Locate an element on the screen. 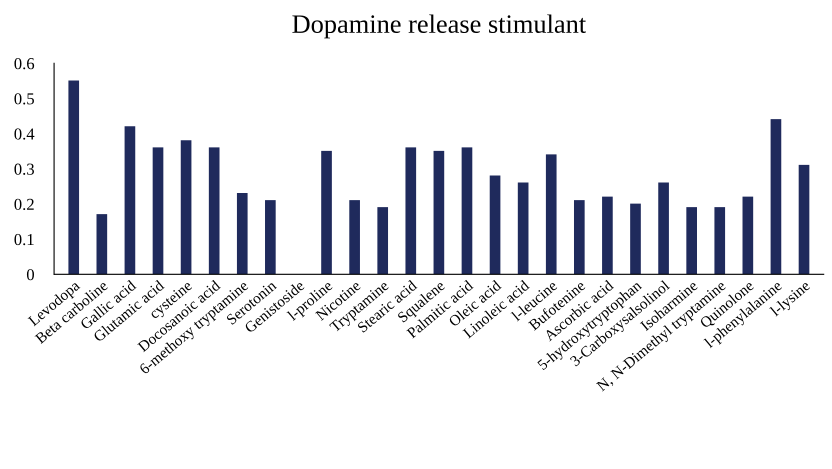  y-tick-label: 0.3 is located at coordinates (24, 169).